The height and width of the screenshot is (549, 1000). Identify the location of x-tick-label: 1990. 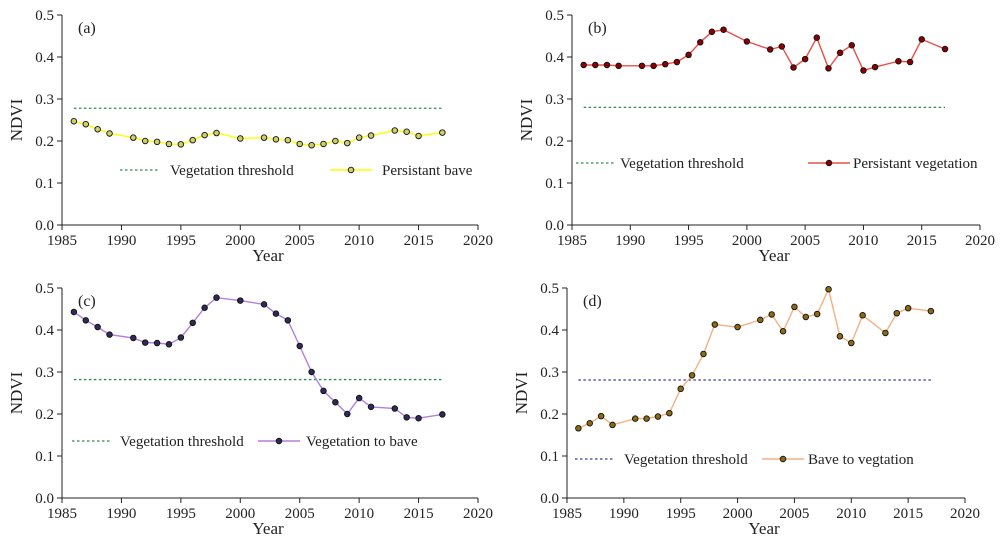
(624, 514).